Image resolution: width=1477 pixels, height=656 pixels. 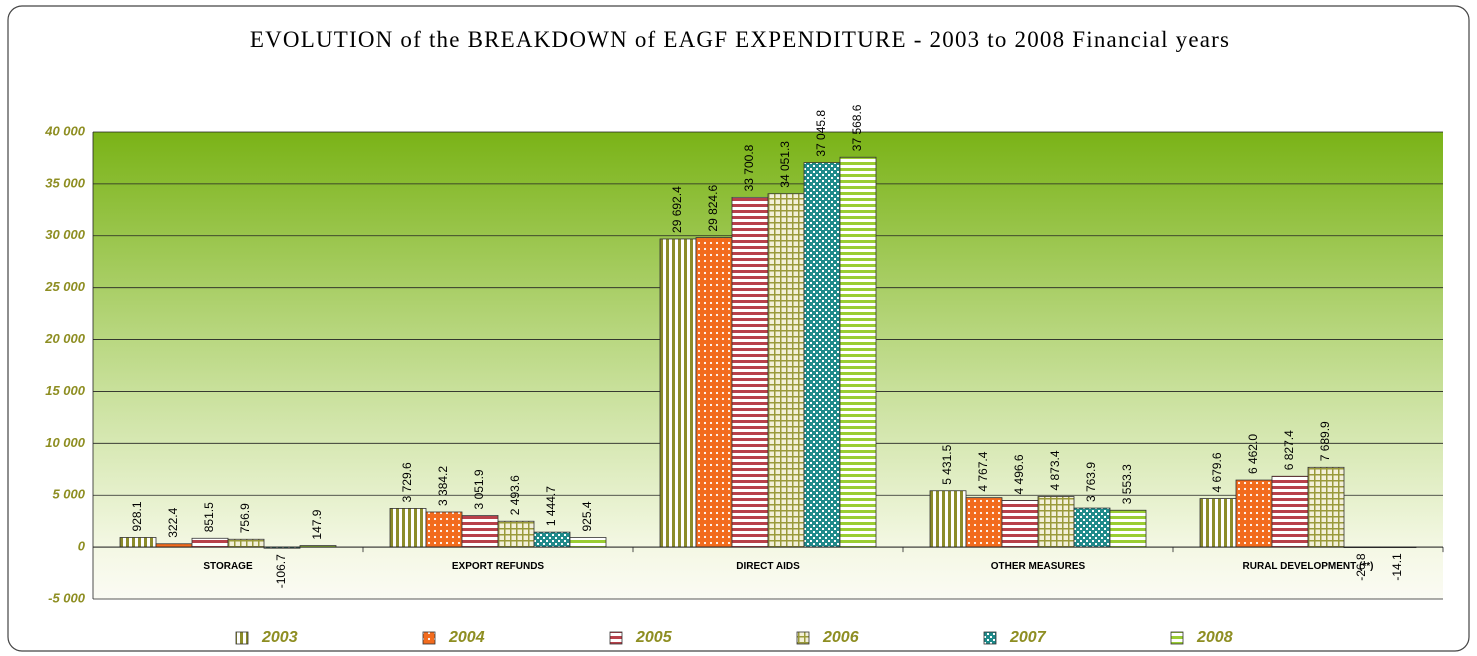 What do you see at coordinates (279, 637) in the screenshot?
I see `legend-label: 2003` at bounding box center [279, 637].